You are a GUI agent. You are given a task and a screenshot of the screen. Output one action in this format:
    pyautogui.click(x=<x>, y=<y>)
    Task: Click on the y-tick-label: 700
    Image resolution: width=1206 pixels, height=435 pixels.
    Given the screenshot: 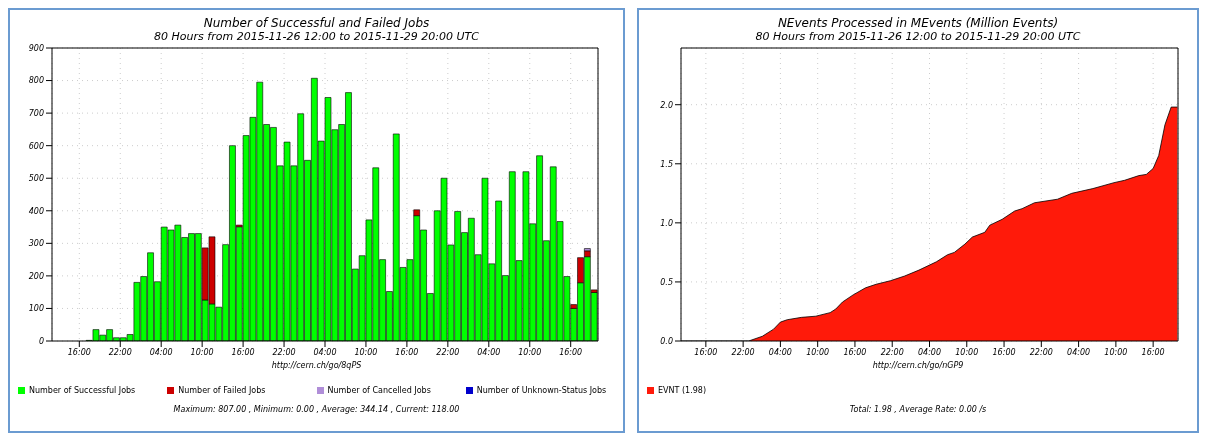 What is the action you would take?
    pyautogui.click(x=36, y=113)
    